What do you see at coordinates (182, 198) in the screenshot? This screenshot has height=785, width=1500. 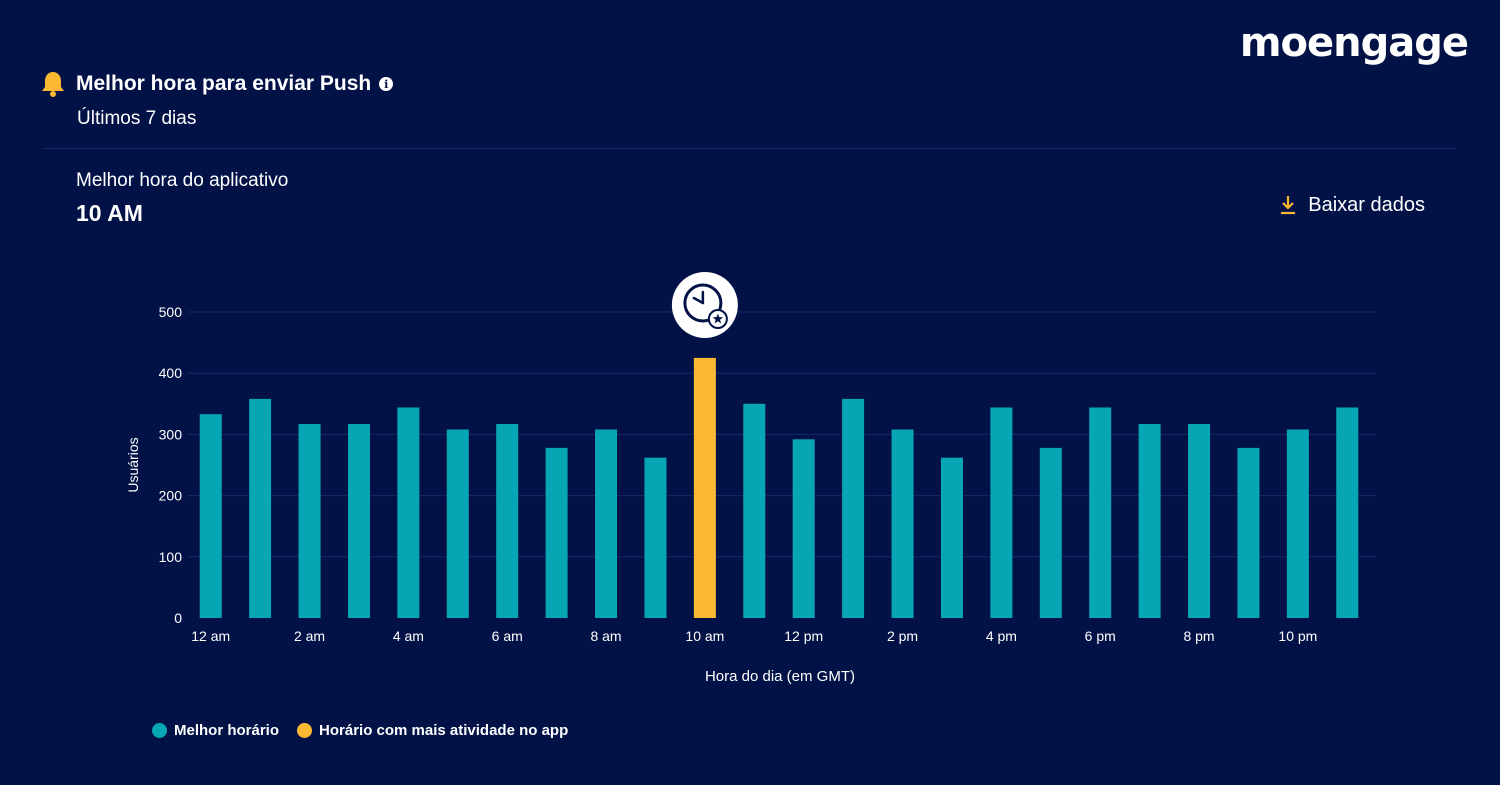 I see `best-time-block: Melhor hora do aplicativo 10 AM` at bounding box center [182, 198].